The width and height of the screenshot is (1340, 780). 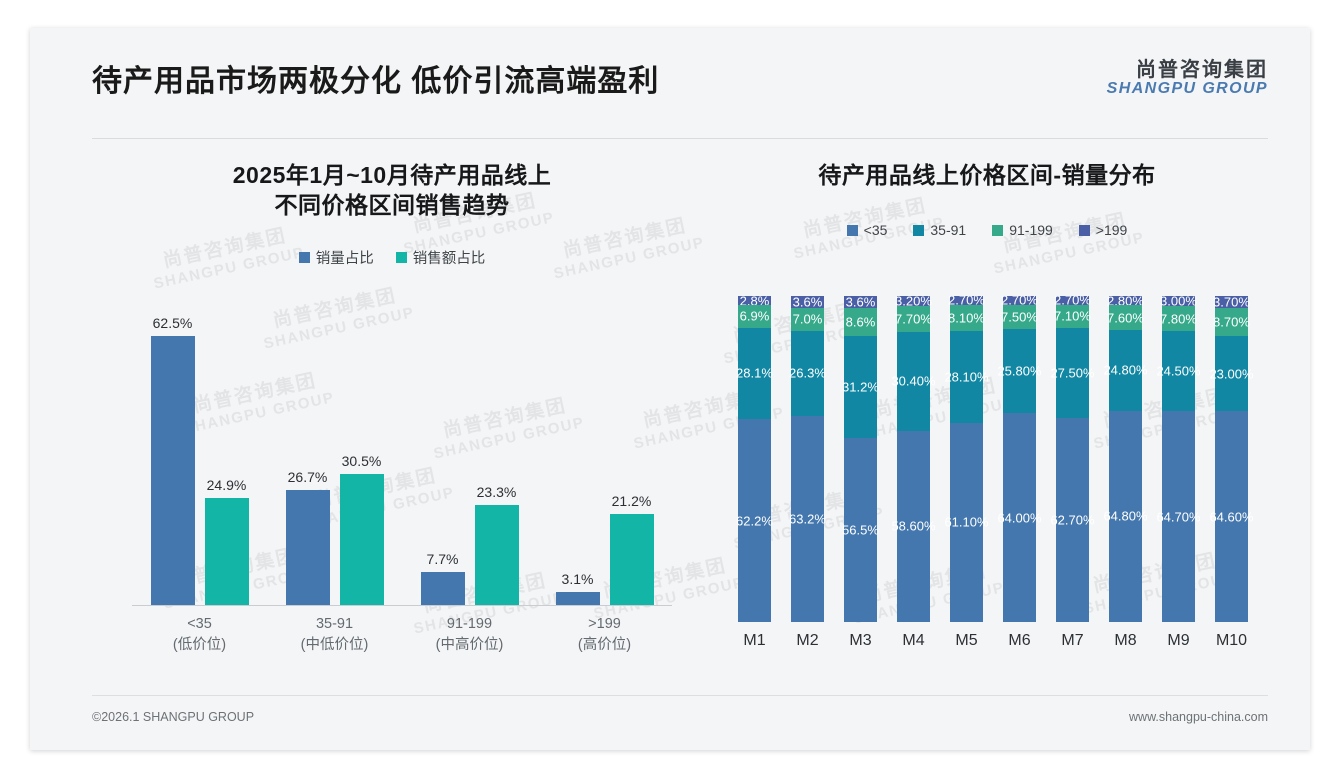 What do you see at coordinates (860, 386) in the screenshot?
I see `stack-segment-35-91: 31.2%` at bounding box center [860, 386].